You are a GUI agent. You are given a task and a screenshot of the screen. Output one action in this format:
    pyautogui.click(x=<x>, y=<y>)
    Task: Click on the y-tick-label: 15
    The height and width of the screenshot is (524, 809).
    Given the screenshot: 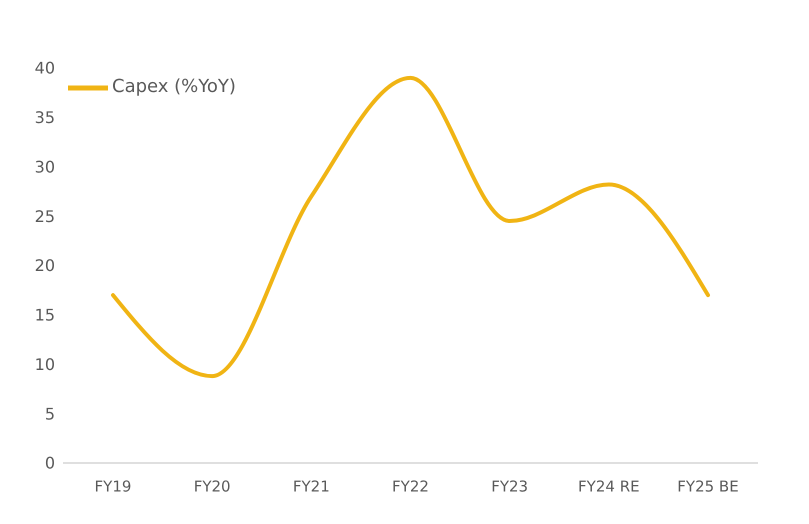 What is the action you would take?
    pyautogui.click(x=44, y=315)
    